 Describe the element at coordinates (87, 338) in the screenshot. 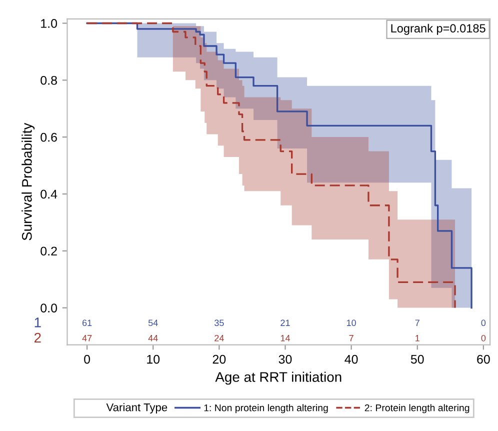

I see `annotation: 47` at that location.